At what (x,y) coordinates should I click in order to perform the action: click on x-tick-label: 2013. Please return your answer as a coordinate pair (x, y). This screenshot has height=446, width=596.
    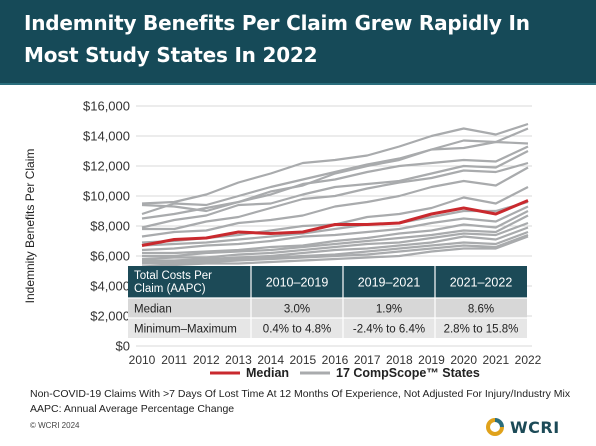
    Looking at the image, I should click on (238, 360).